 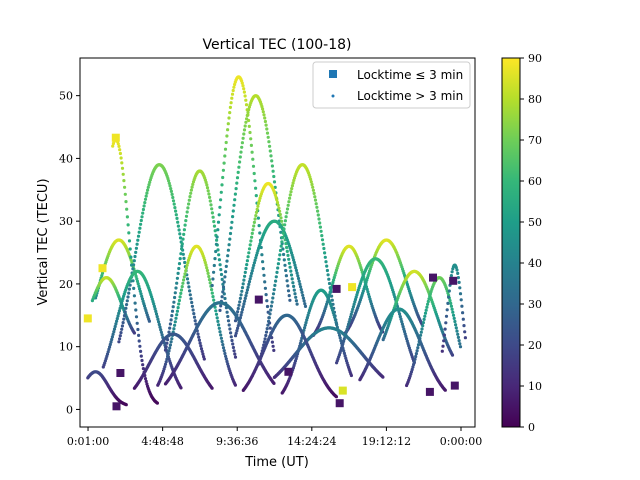 I want to click on colorbar-tick-label: 30, so click(x=535, y=304).